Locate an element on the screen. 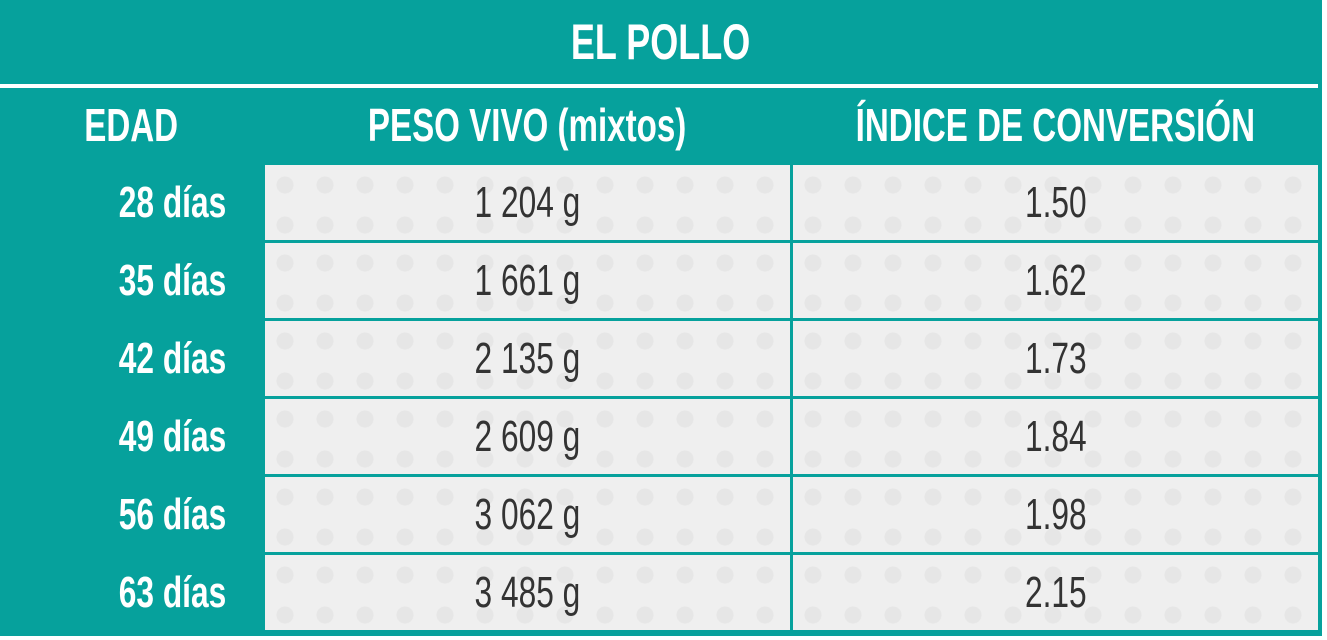  data-cell-text: 1.62 is located at coordinates (1055, 280).